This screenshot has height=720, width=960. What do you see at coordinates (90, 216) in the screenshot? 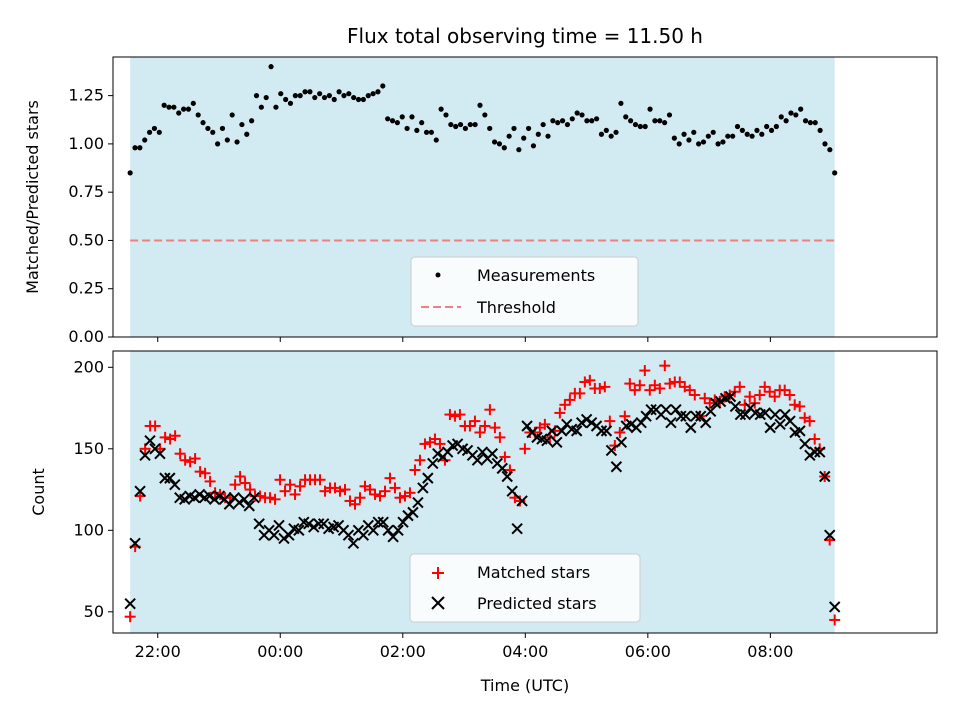
I see `top-y-axis: 0.00 0.25 0.50 0.75 1.00 1.25` at bounding box center [90, 216].